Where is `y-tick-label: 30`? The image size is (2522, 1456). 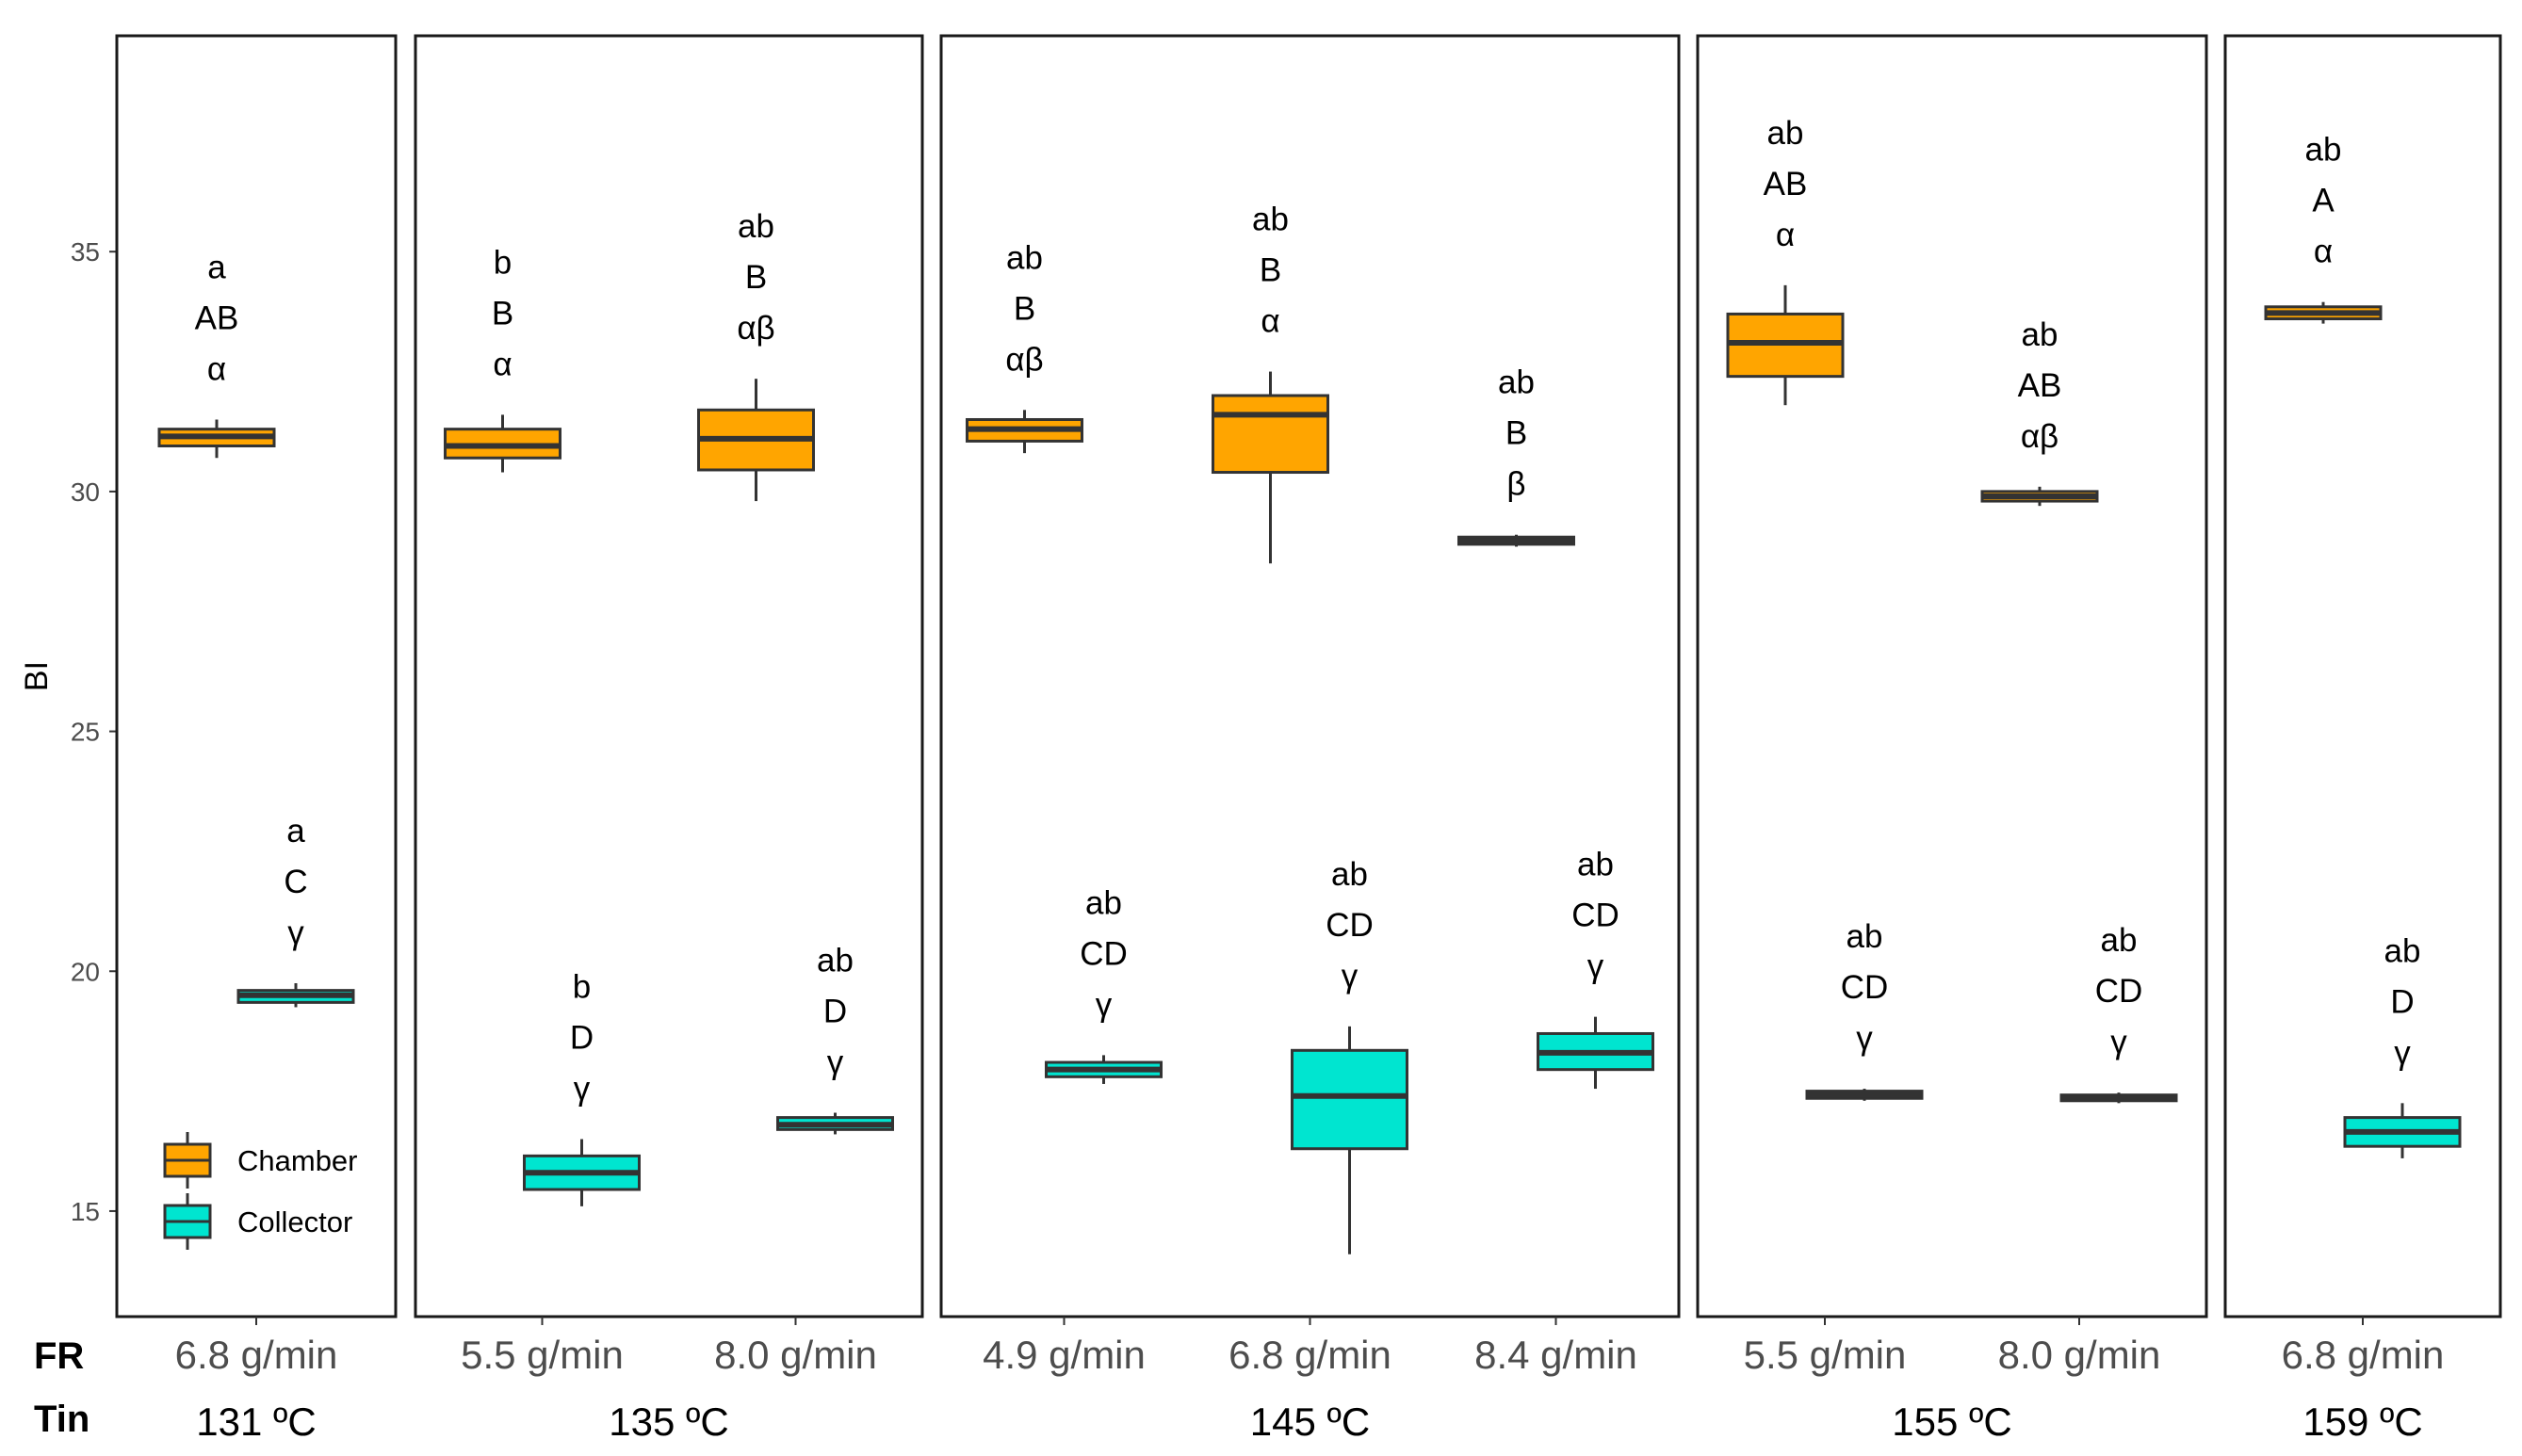
y-tick-label: 30 is located at coordinates (85, 492).